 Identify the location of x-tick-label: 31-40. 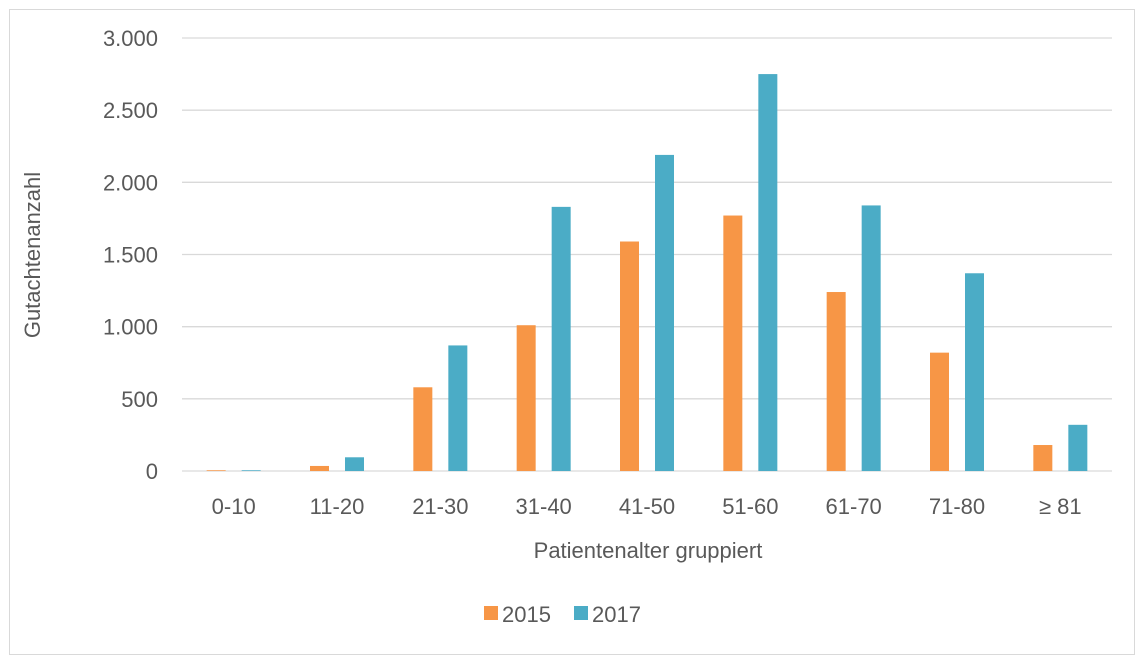
(544, 506).